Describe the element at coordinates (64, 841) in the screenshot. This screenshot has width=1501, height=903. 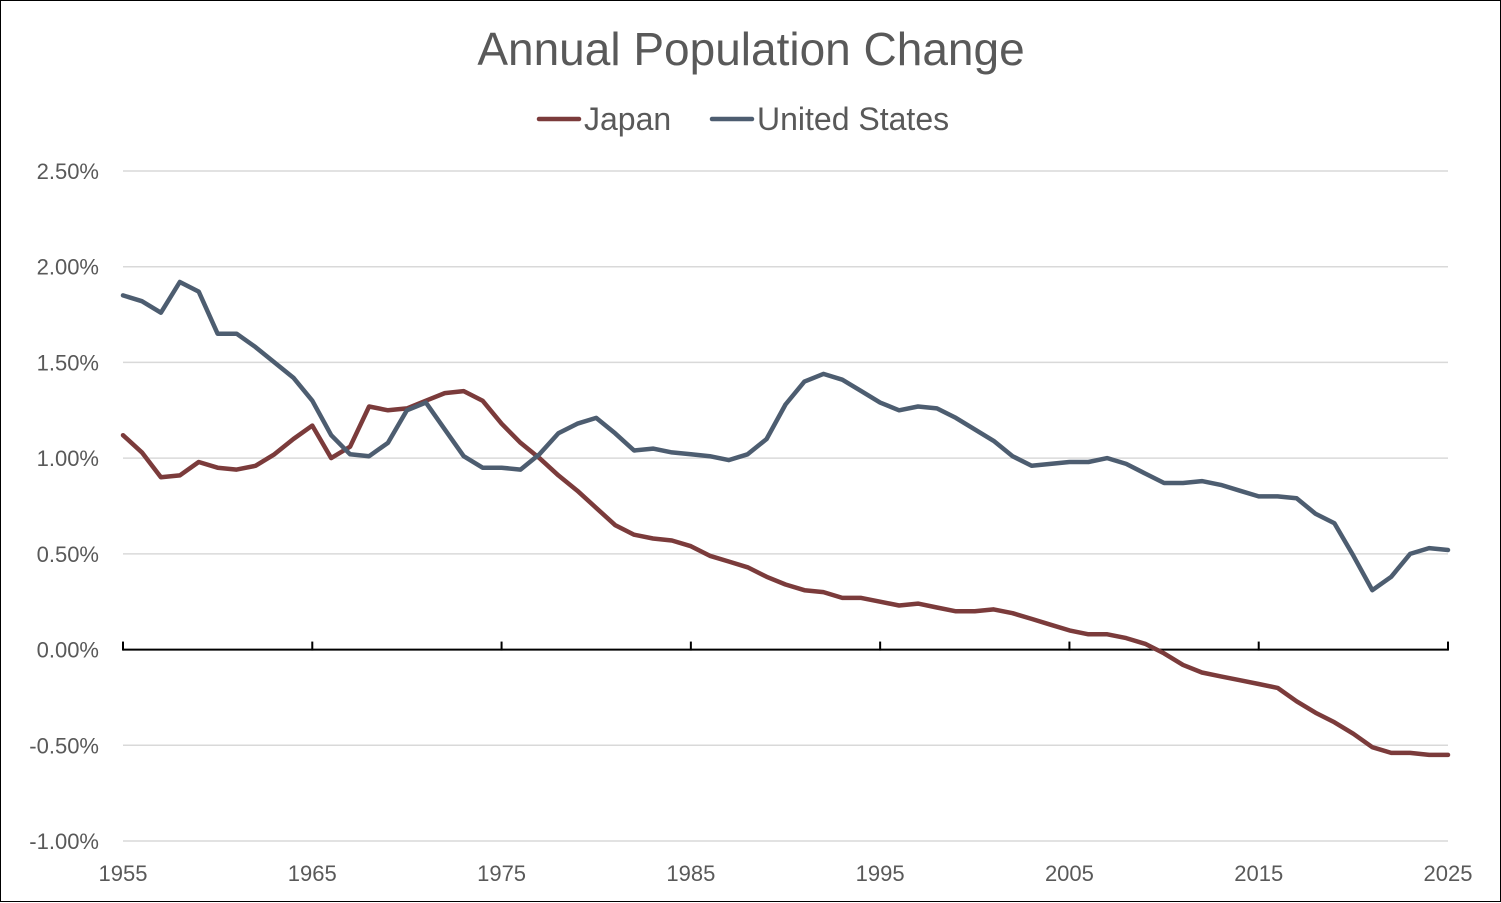
I see `y-tick-label: -1.00%` at that location.